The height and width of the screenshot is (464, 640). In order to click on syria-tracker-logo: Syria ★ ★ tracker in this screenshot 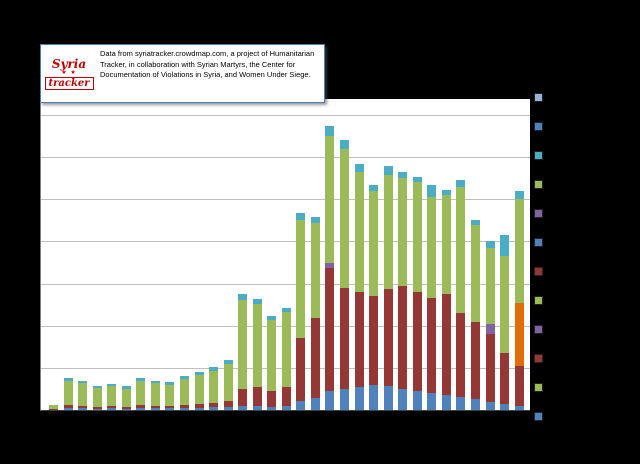, I will do `click(68, 73)`.